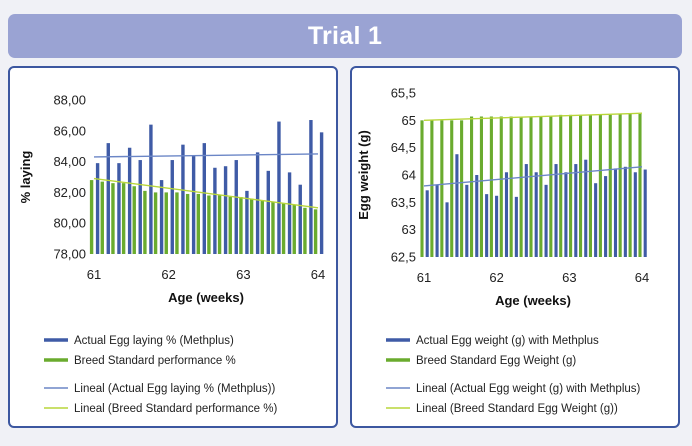 This screenshot has height=446, width=692. I want to click on trial-title: Trial 1, so click(345, 35).